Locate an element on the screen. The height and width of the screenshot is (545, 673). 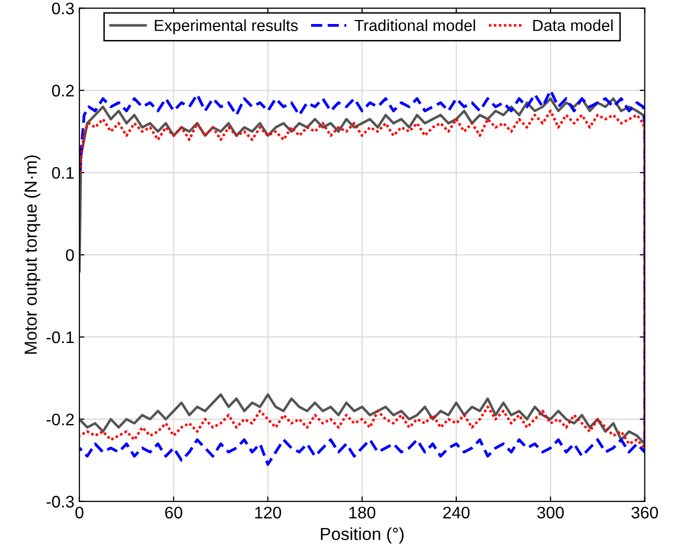
y-tick-label: 0.2 is located at coordinates (63, 90).